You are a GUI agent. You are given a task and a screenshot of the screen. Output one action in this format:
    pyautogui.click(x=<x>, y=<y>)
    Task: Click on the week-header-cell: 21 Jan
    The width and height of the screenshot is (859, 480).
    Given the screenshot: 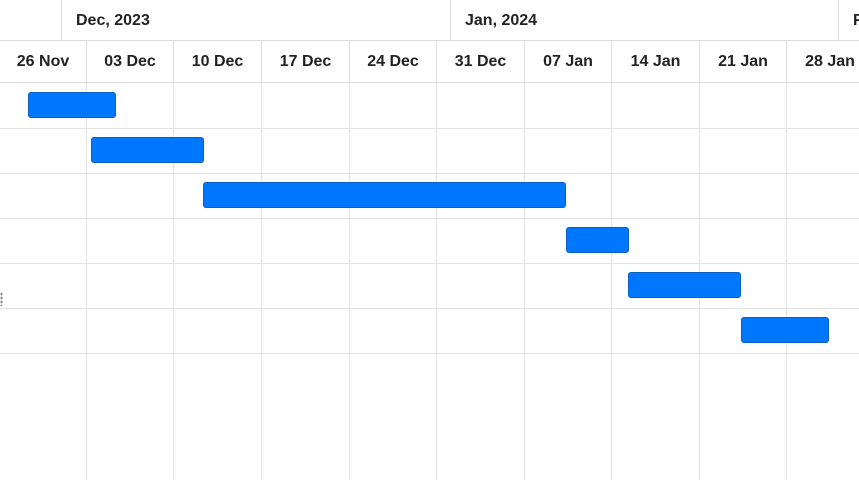 What is the action you would take?
    pyautogui.click(x=743, y=62)
    